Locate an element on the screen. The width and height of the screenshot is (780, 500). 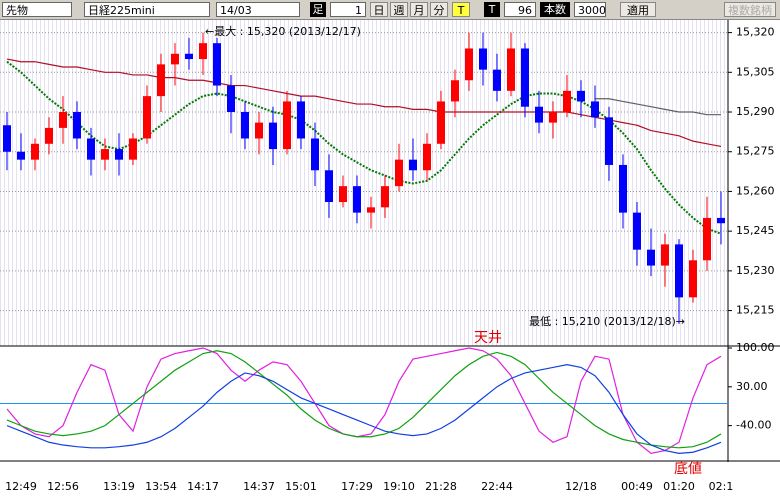
tick-label: T is located at coordinates (492, 9).